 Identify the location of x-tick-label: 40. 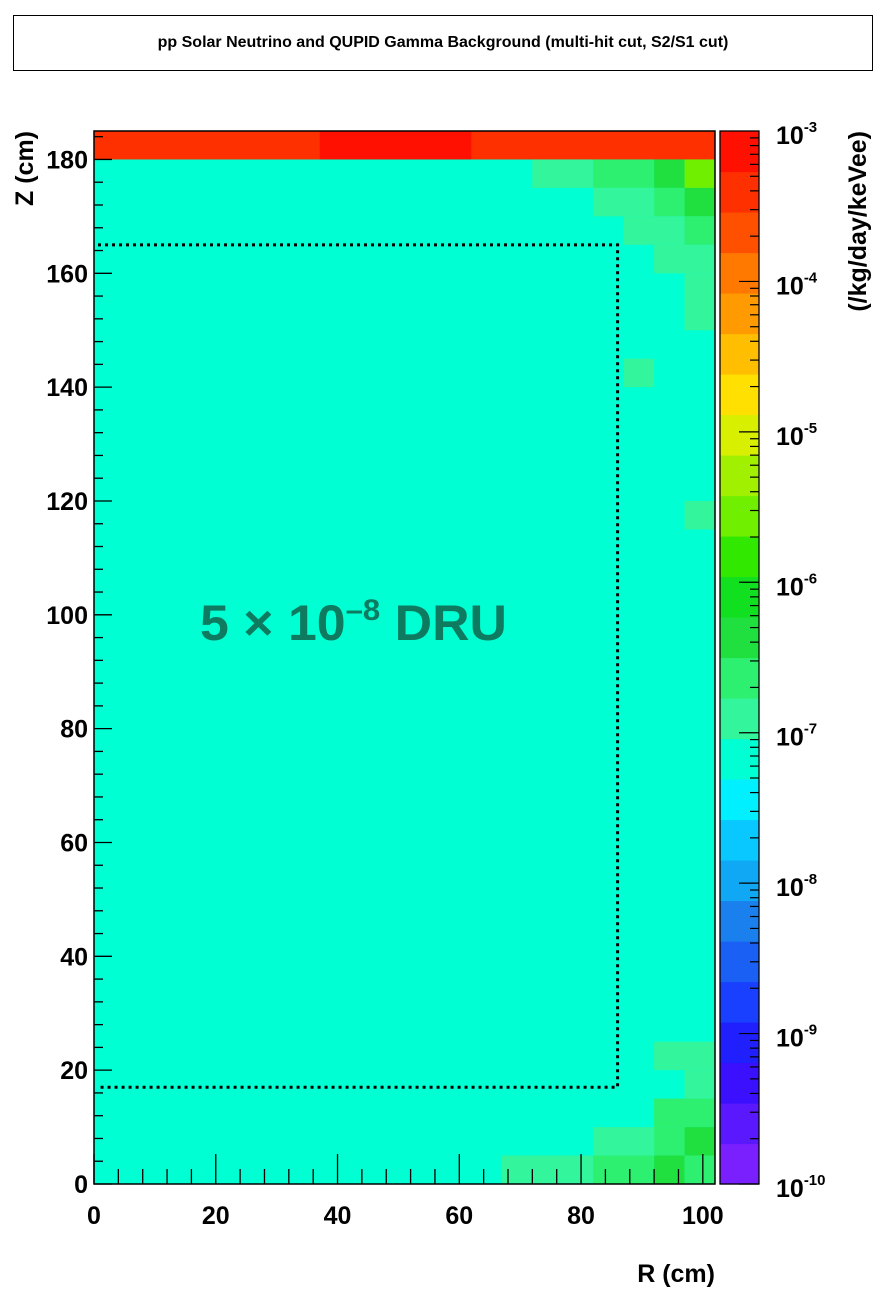
(338, 1216).